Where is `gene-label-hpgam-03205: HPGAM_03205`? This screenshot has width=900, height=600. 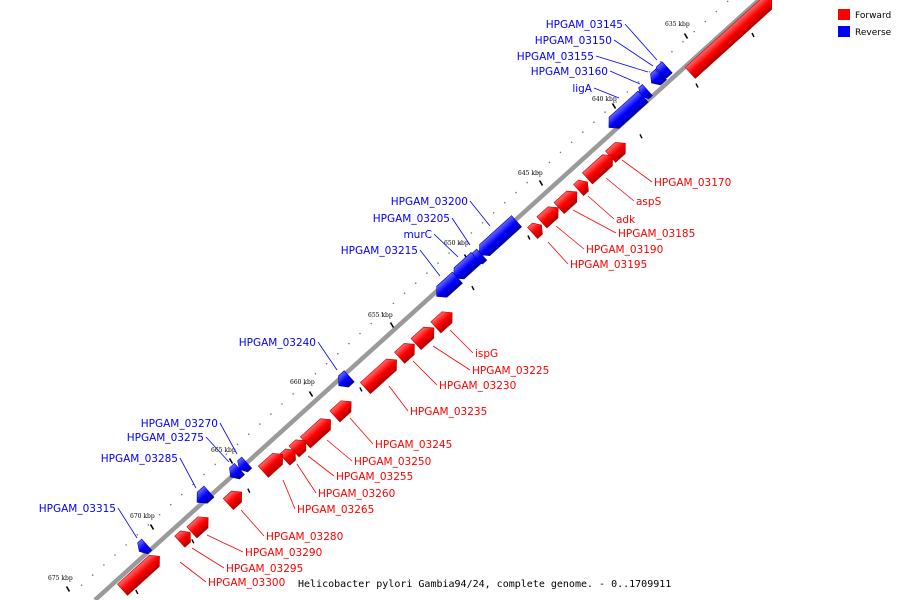 gene-label-hpgam-03205: HPGAM_03205 is located at coordinates (411, 219).